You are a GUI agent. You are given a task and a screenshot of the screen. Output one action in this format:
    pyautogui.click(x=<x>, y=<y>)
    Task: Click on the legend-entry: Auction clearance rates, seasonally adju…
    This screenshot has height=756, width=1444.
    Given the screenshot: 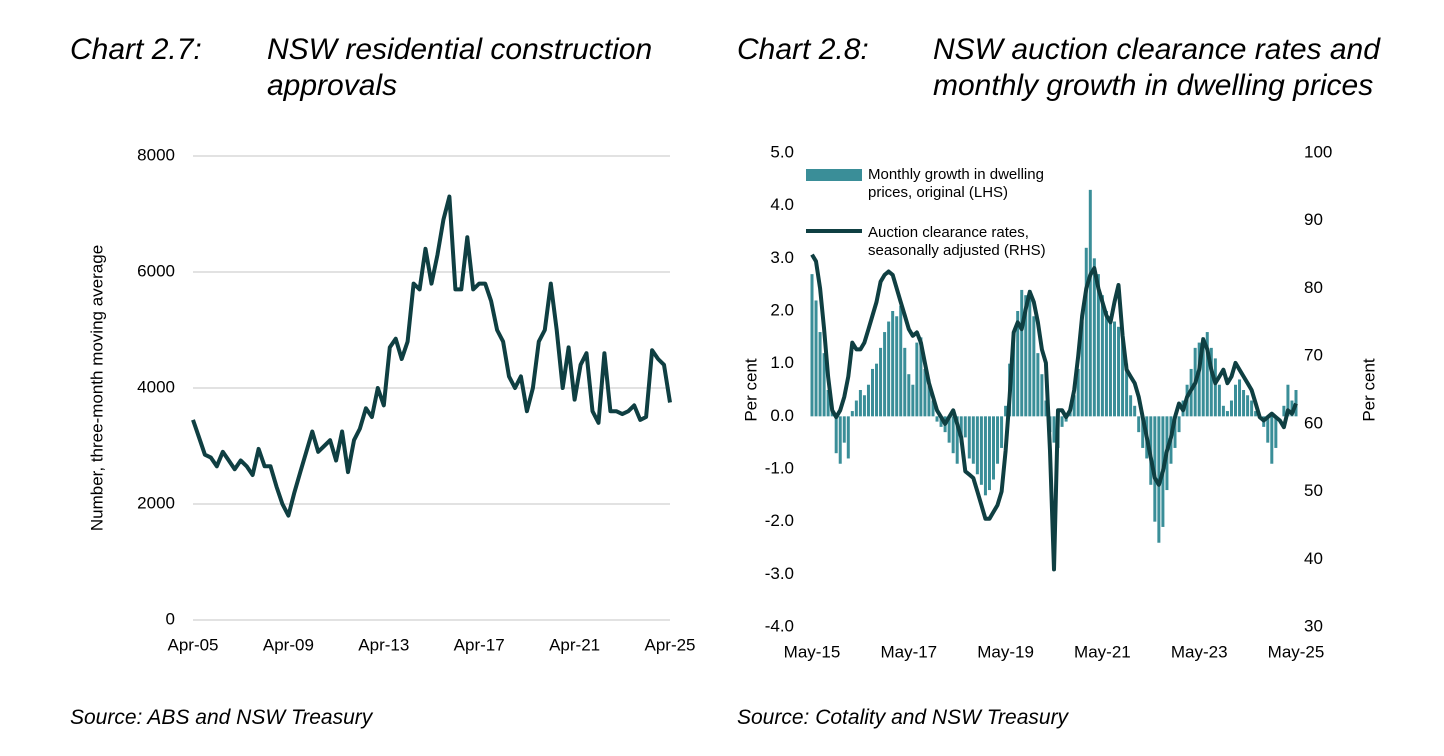 What is the action you would take?
    pyautogui.click(x=957, y=241)
    